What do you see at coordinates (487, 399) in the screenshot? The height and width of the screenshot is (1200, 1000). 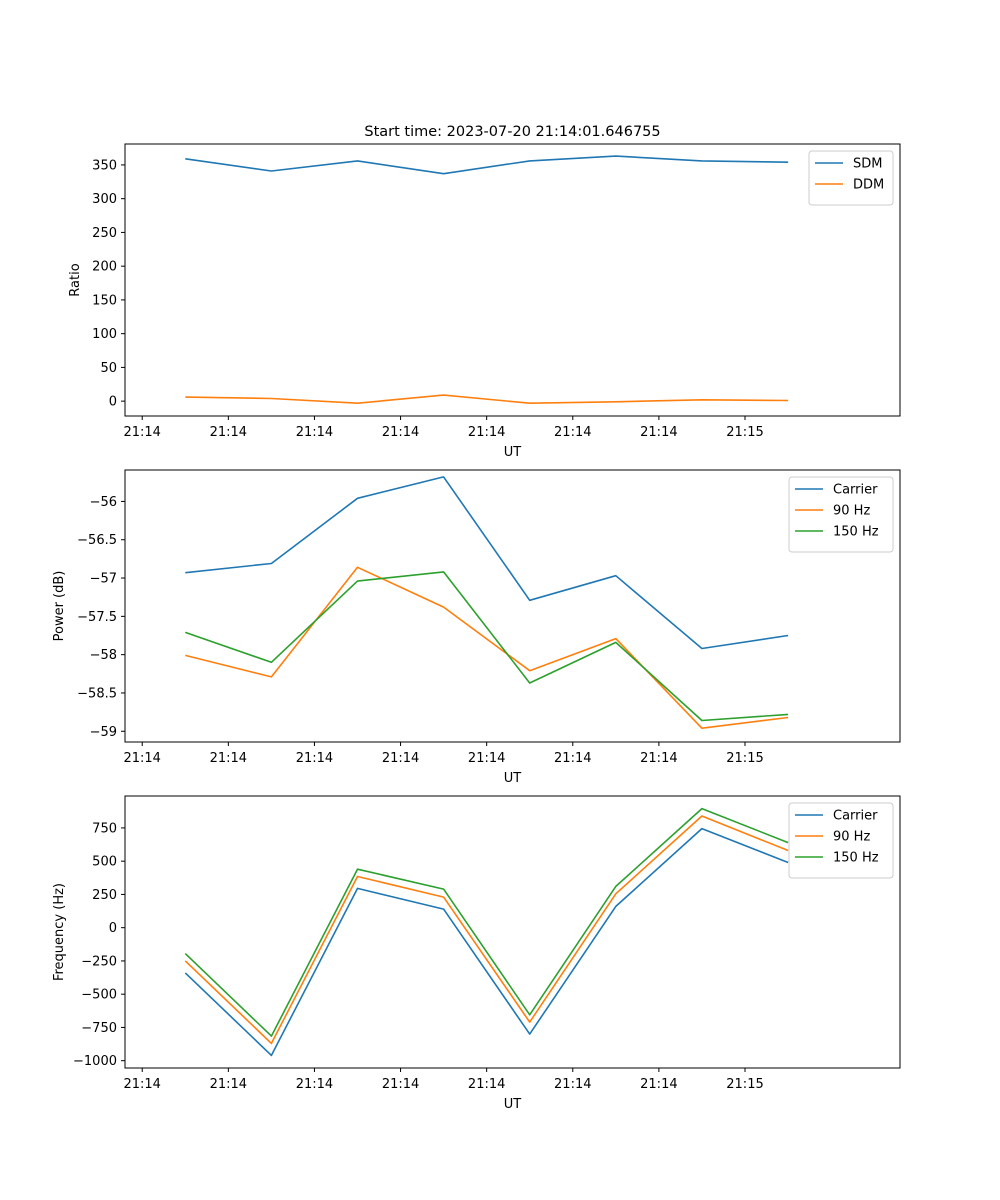 I see `series-line-ddm` at bounding box center [487, 399].